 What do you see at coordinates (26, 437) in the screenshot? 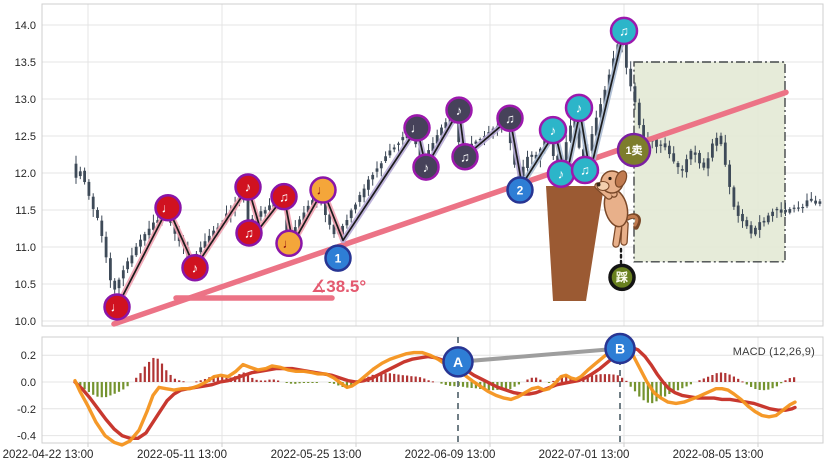
I see `macd-axis-tick: -0.4` at bounding box center [26, 437].